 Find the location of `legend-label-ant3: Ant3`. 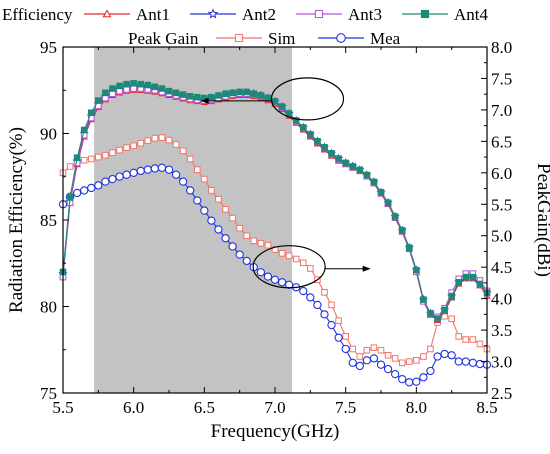

legend-label-ant3: Ant3 is located at coordinates (365, 14).